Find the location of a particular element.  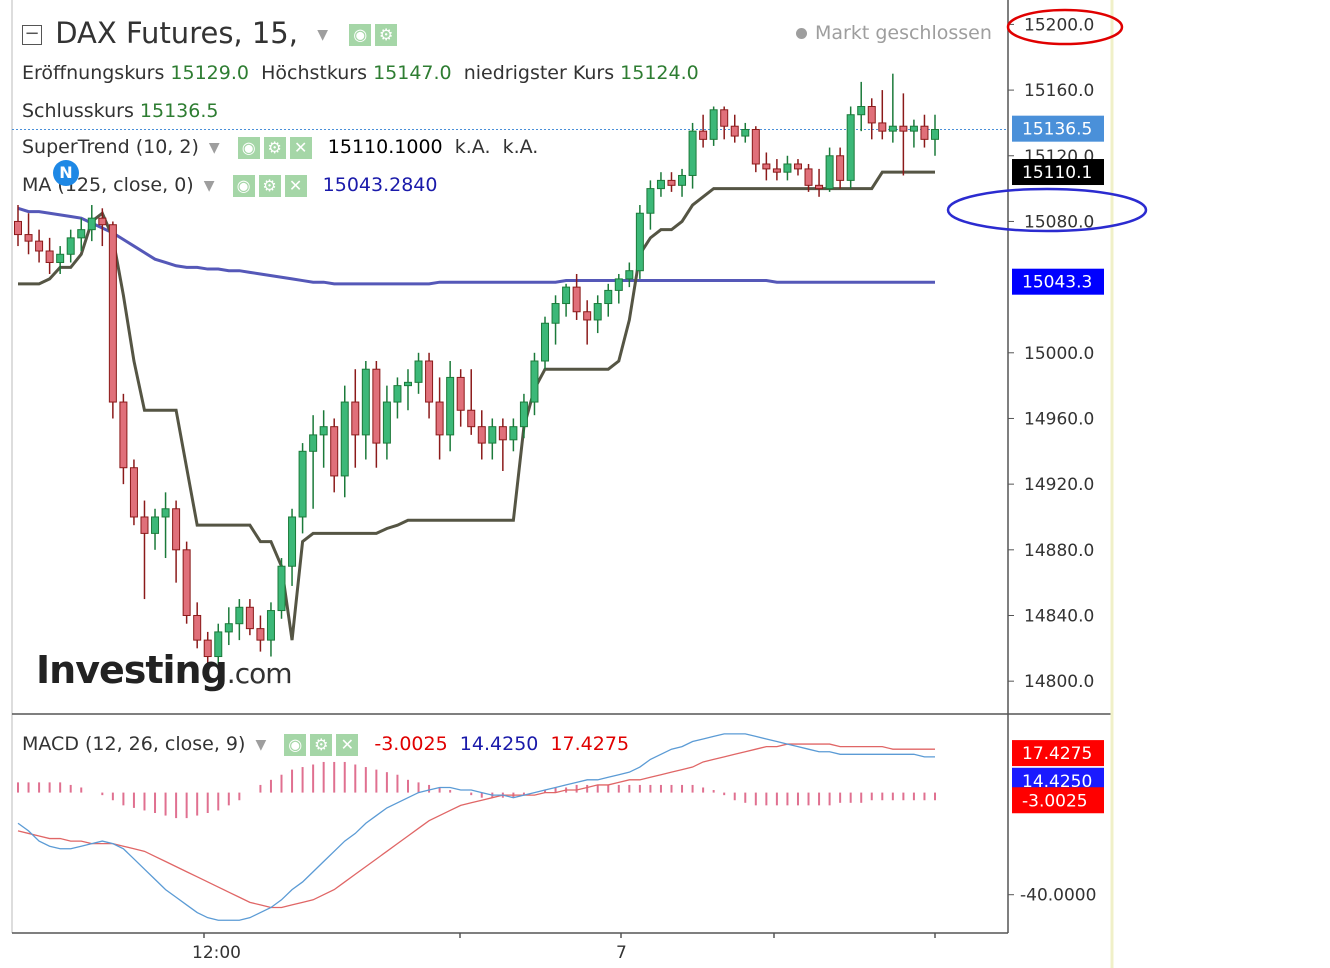

supertrend-remove-icon: ✕ is located at coordinates (300, 147).